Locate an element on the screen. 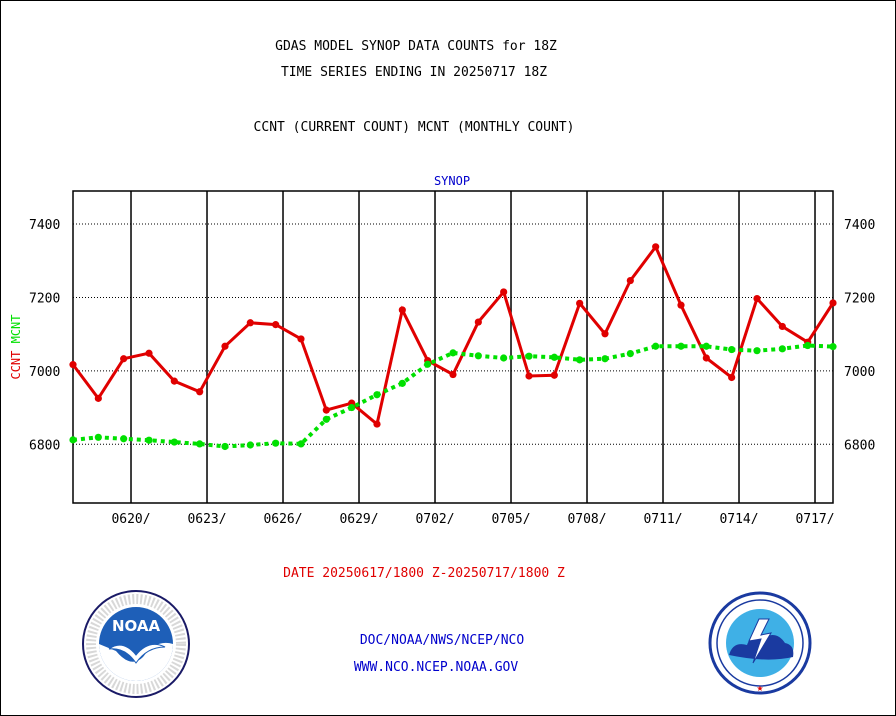  y-tick-label-left: 7400 is located at coordinates (44, 225).